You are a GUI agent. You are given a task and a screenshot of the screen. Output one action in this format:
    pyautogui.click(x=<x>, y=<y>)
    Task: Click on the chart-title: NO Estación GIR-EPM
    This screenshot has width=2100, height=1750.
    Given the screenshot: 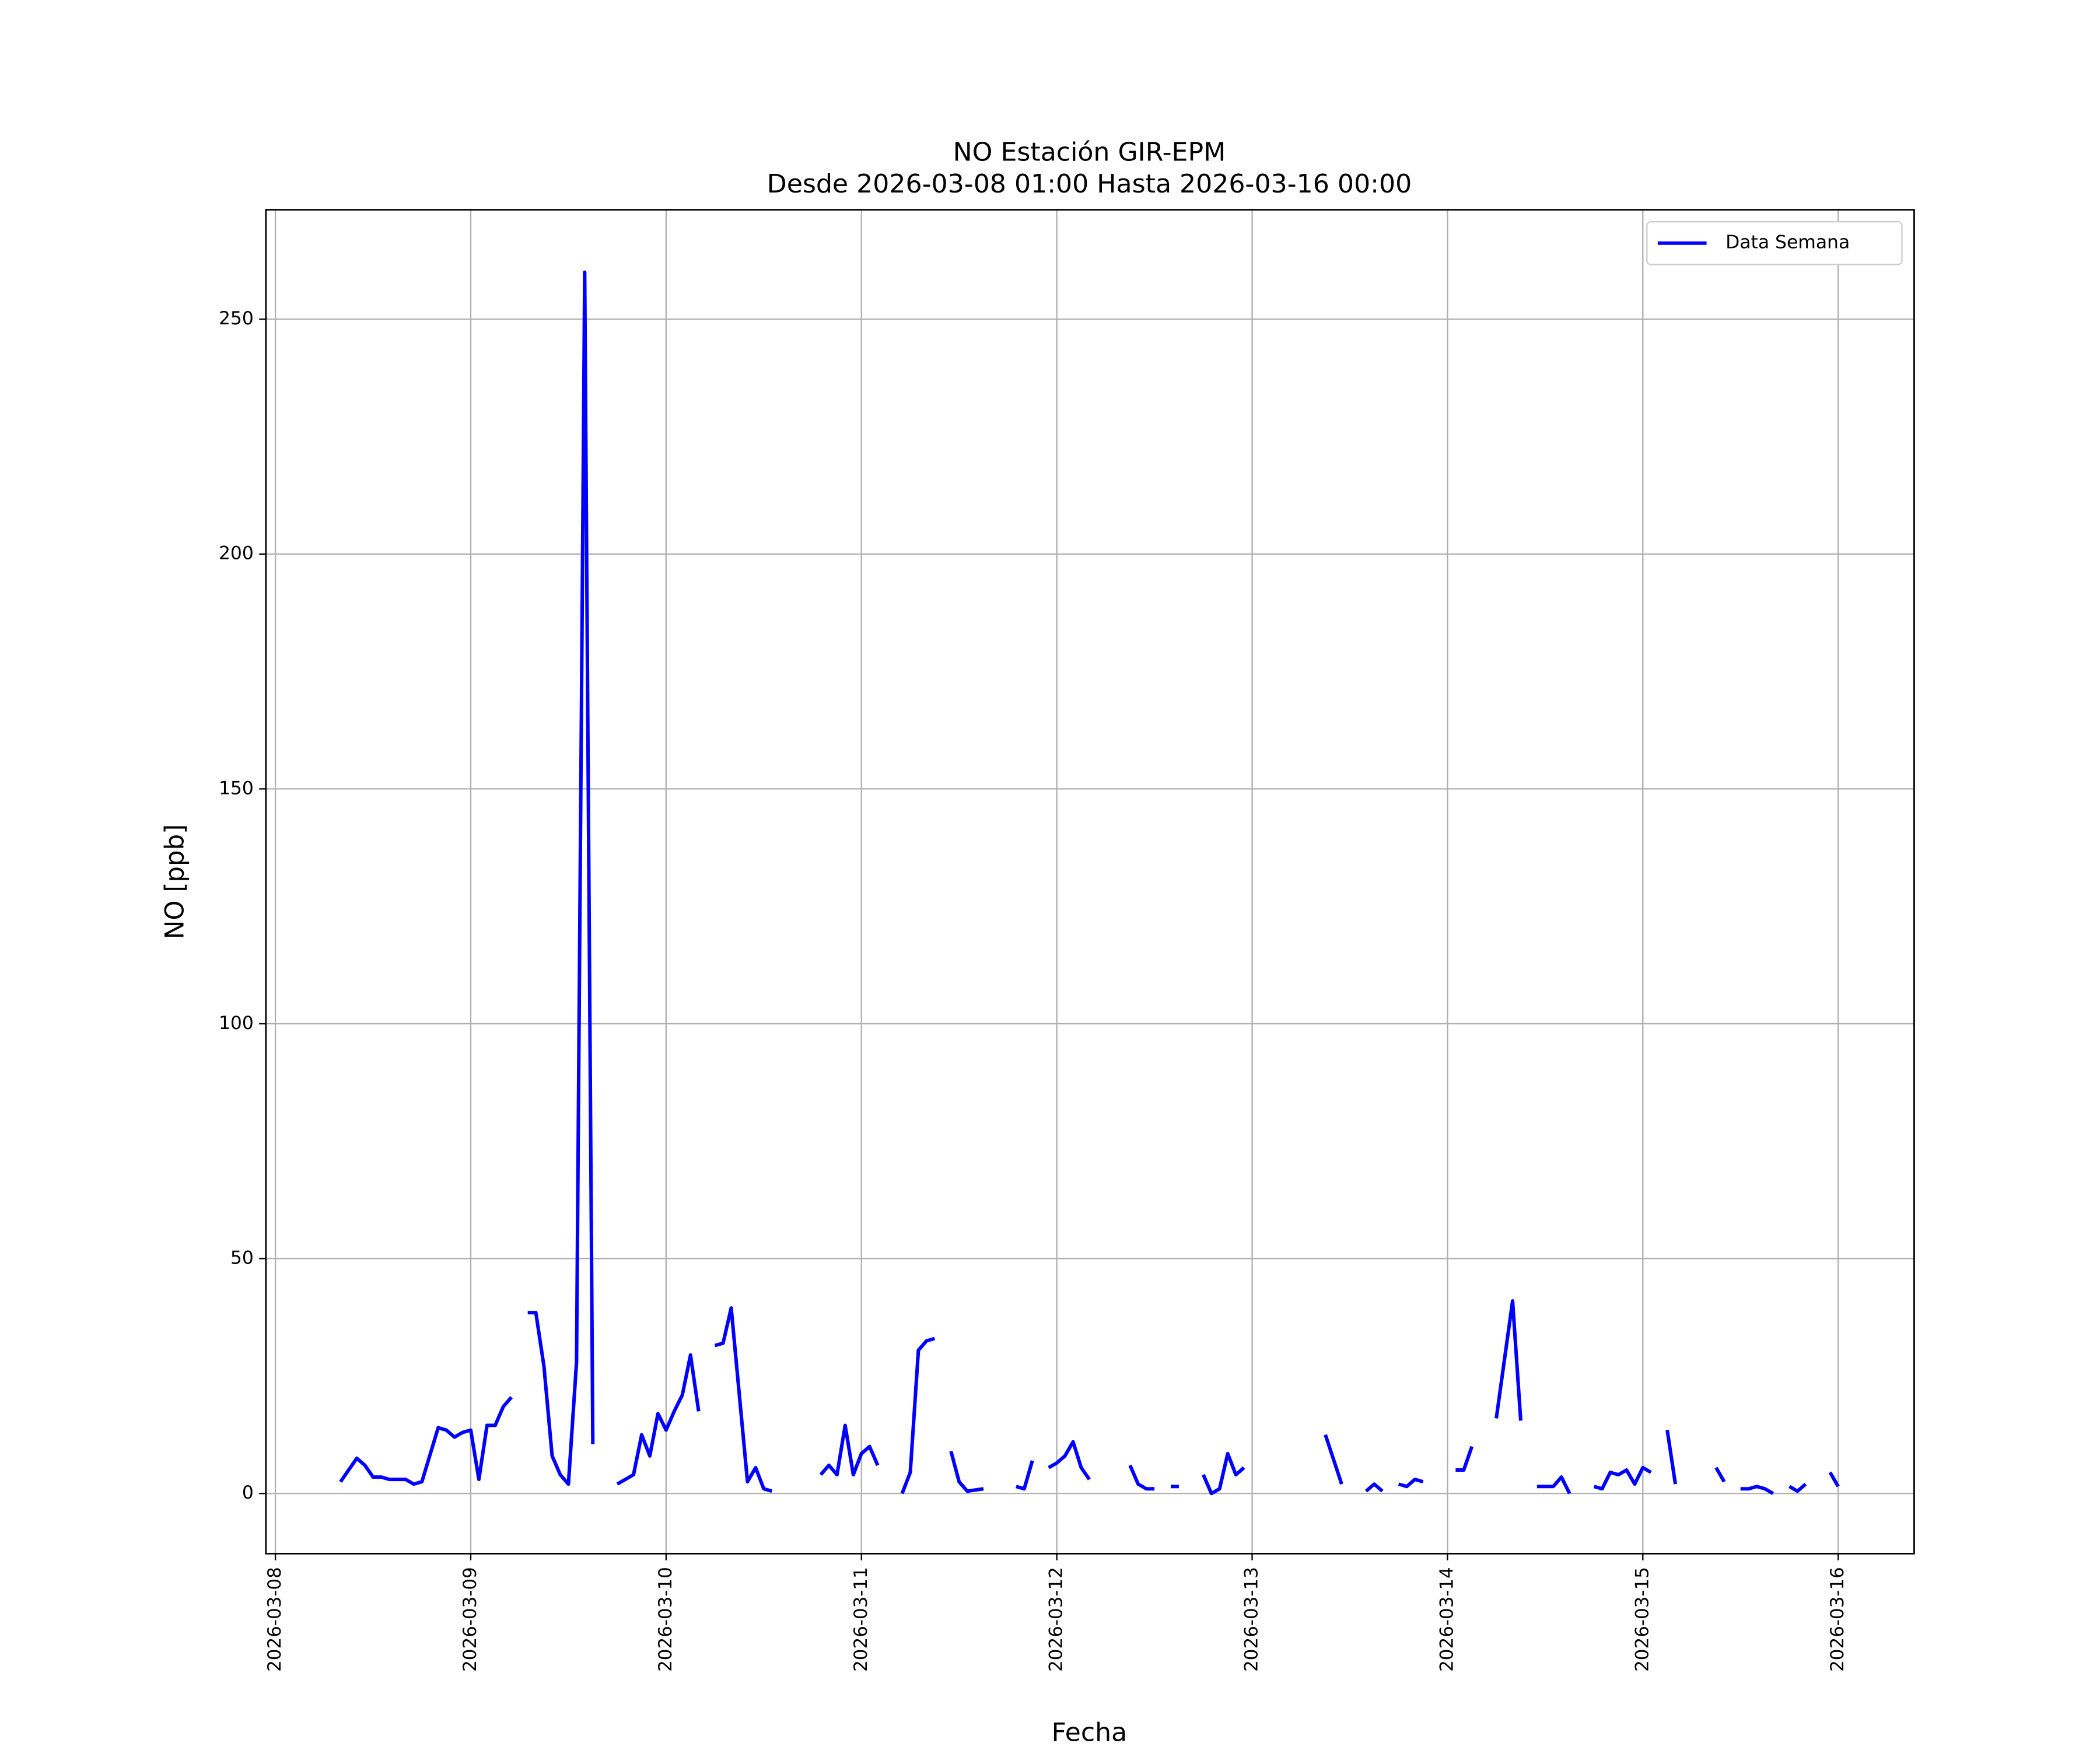 What is the action you would take?
    pyautogui.click(x=1089, y=152)
    